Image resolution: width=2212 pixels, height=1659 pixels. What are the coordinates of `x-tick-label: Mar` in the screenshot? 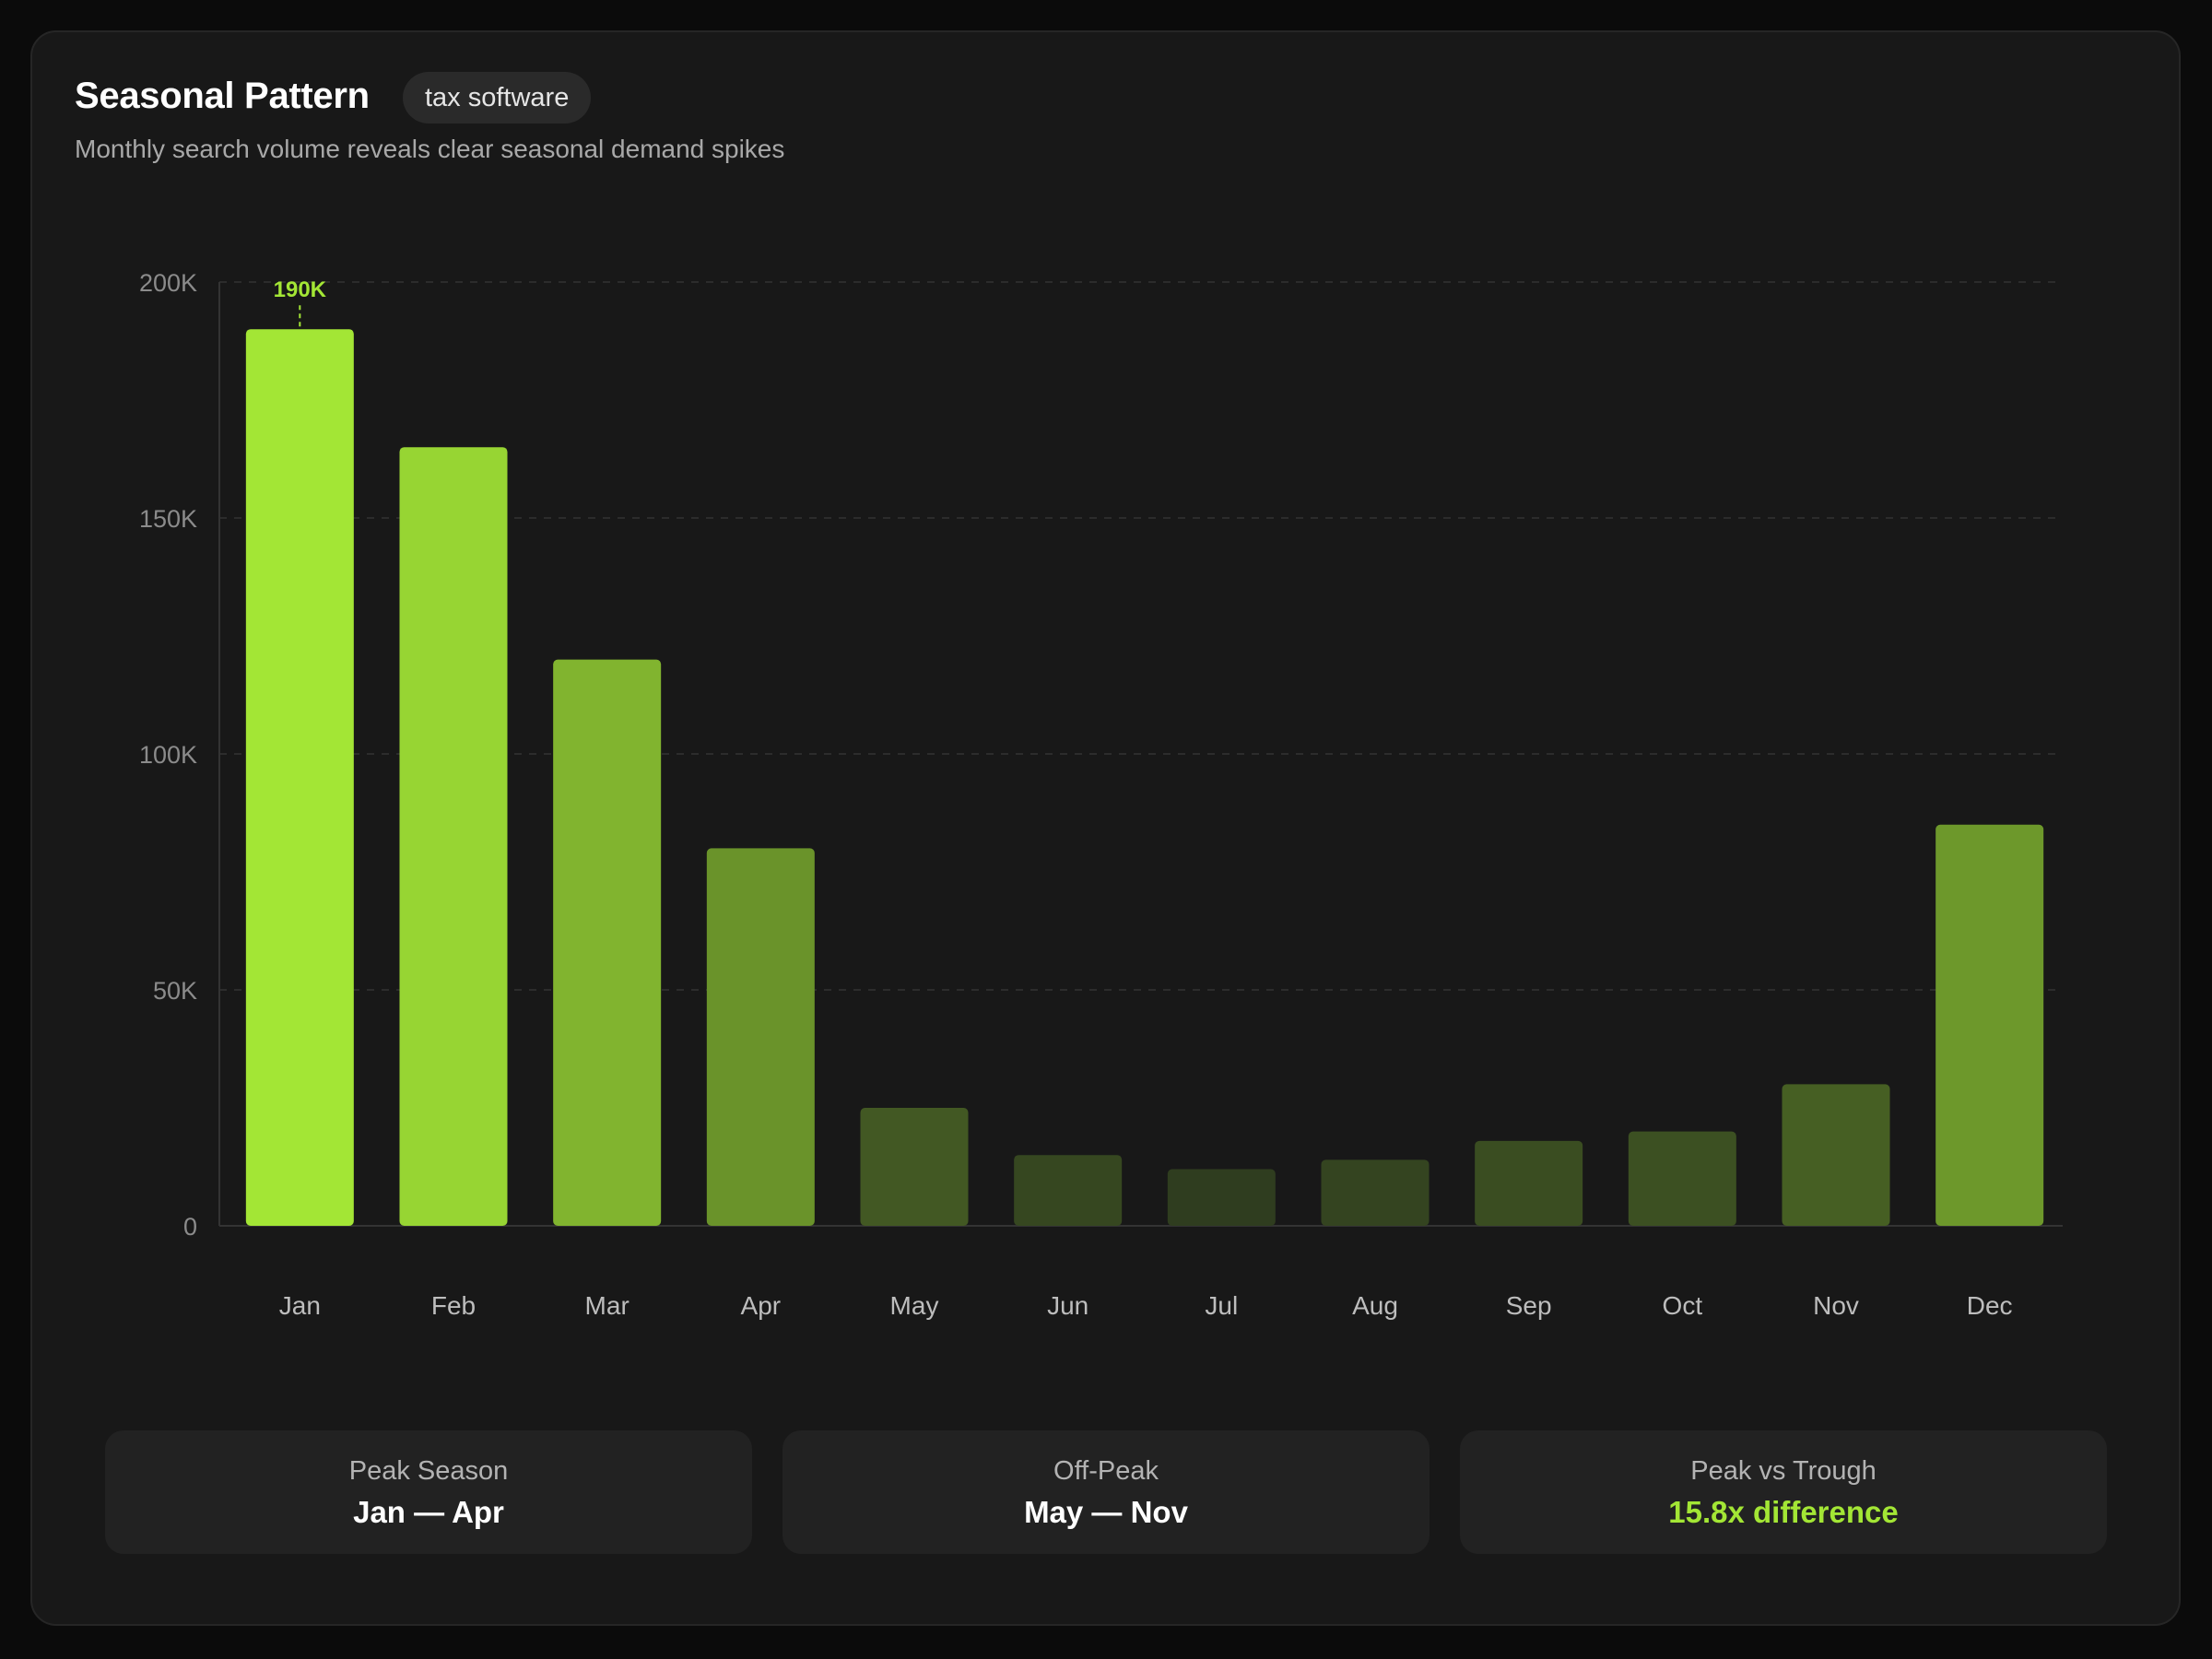 It's located at (607, 1305).